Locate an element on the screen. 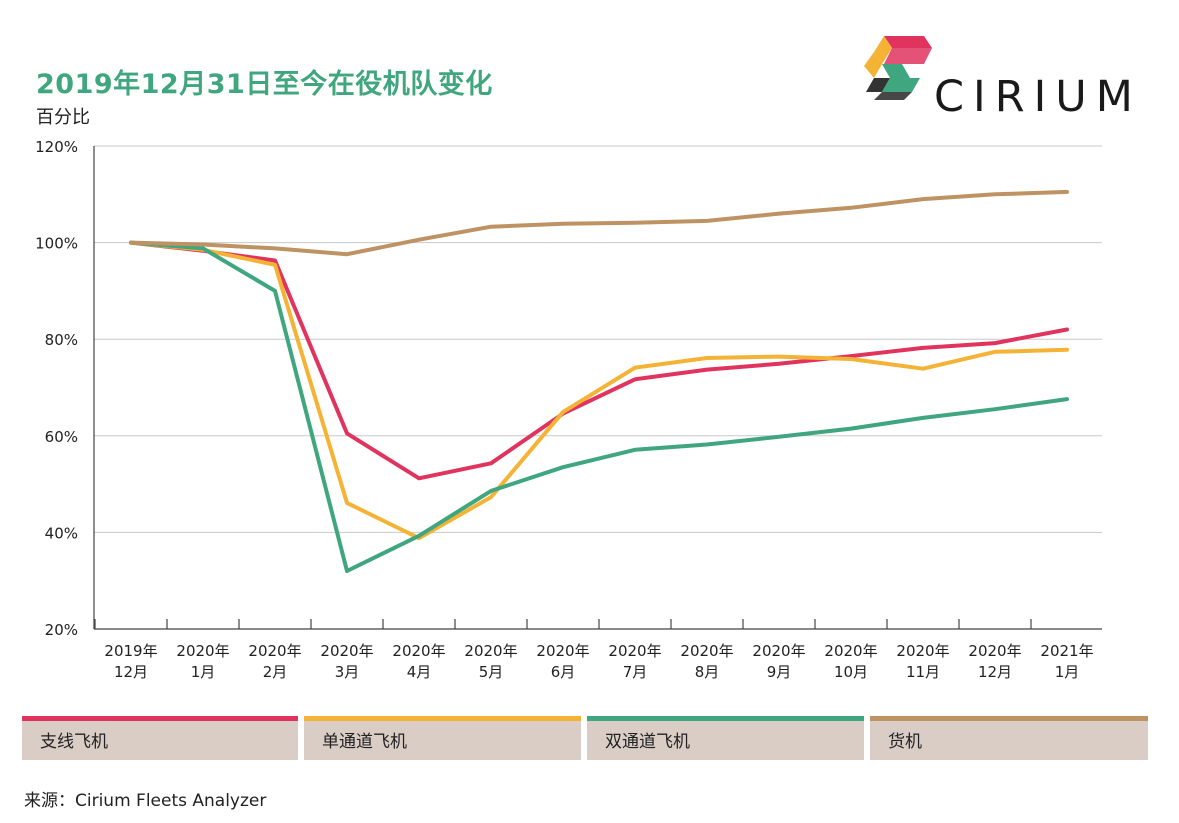 The height and width of the screenshot is (823, 1179). x-tick-label-year: 2019年 is located at coordinates (130, 651).